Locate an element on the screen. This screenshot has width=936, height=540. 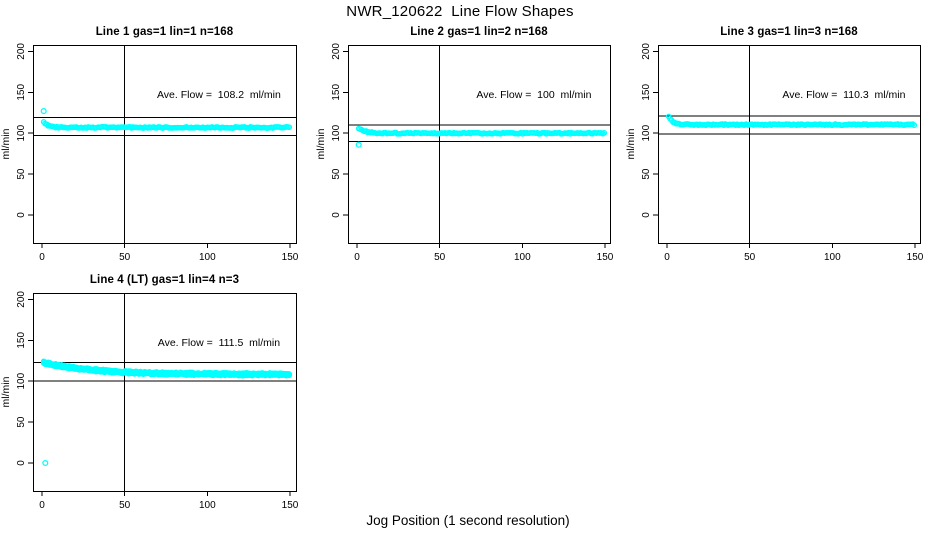
figure-title: NWR_120622 Line Flow Shapes is located at coordinates (460, 11).